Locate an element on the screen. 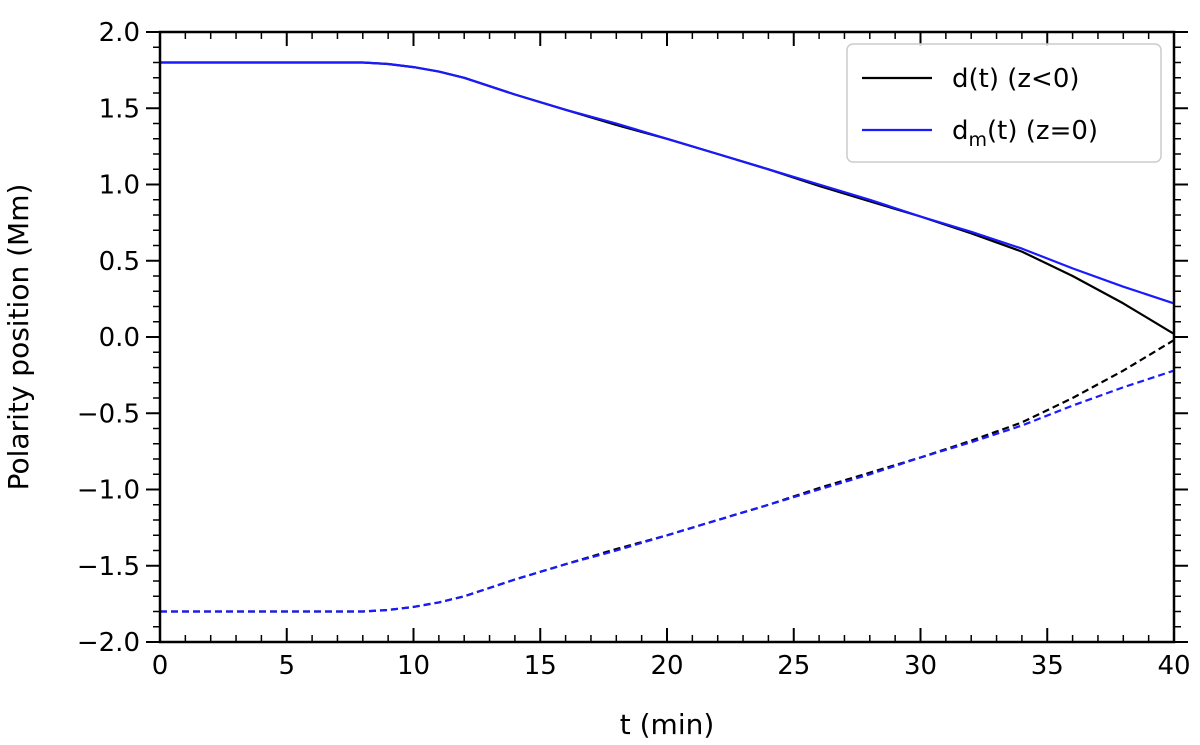  y-tick-label: −2.0 is located at coordinates (108, 643).